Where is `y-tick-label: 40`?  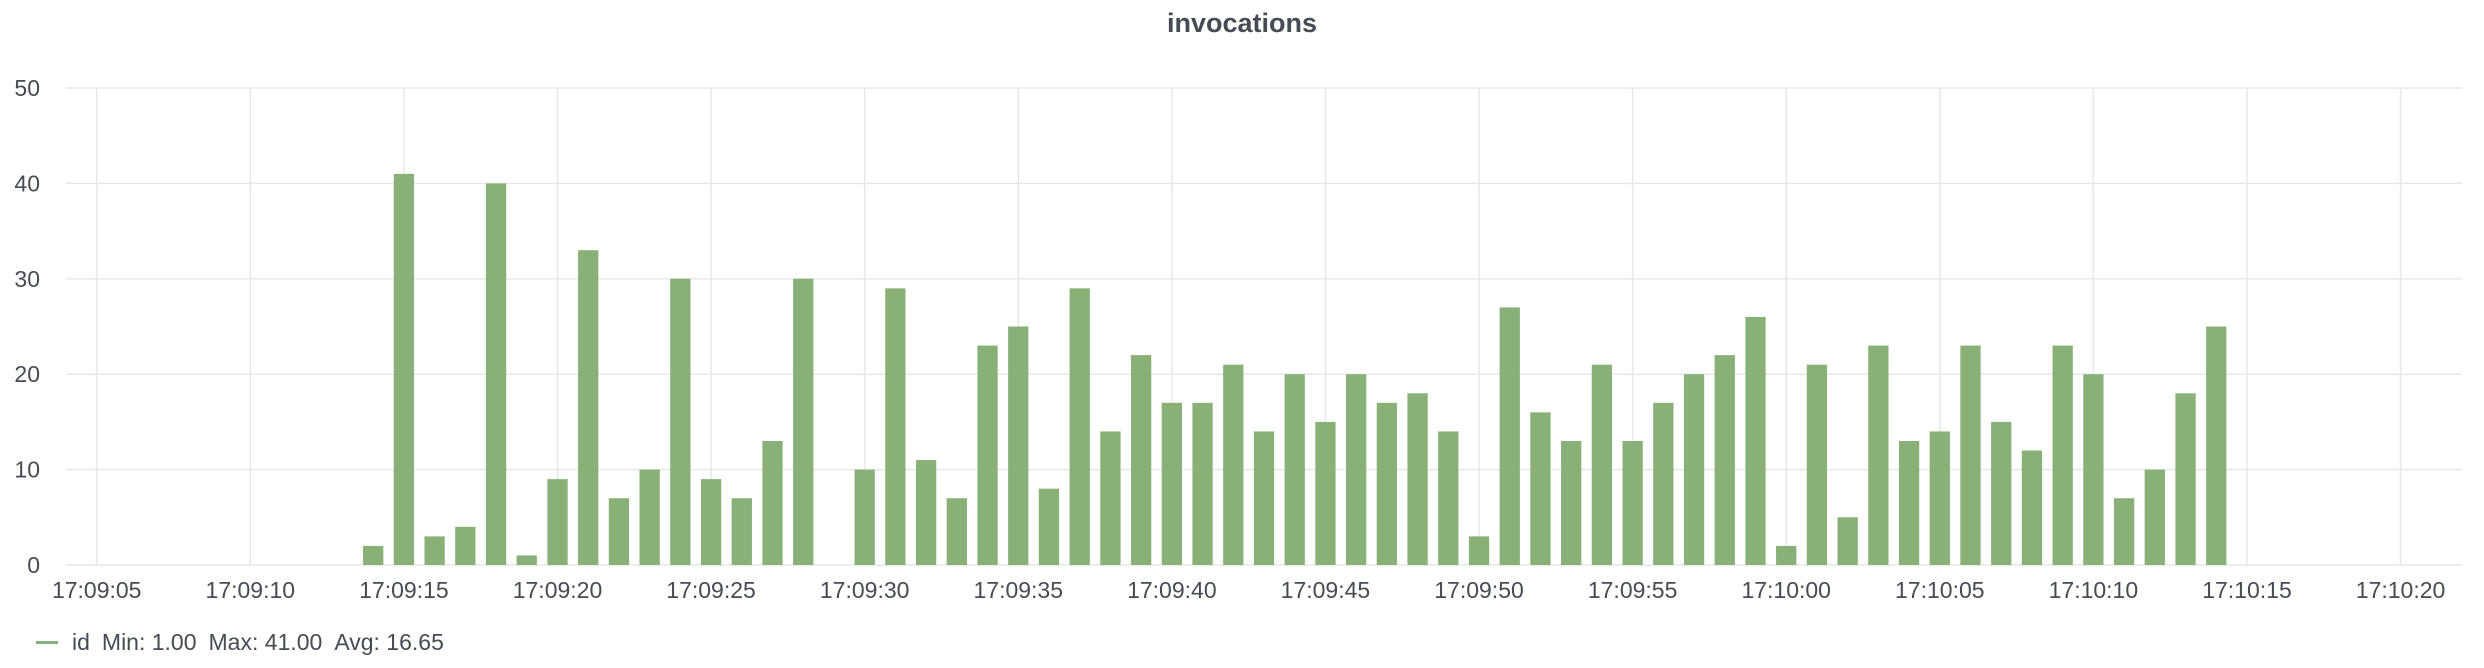
y-tick-label: 40 is located at coordinates (27, 183).